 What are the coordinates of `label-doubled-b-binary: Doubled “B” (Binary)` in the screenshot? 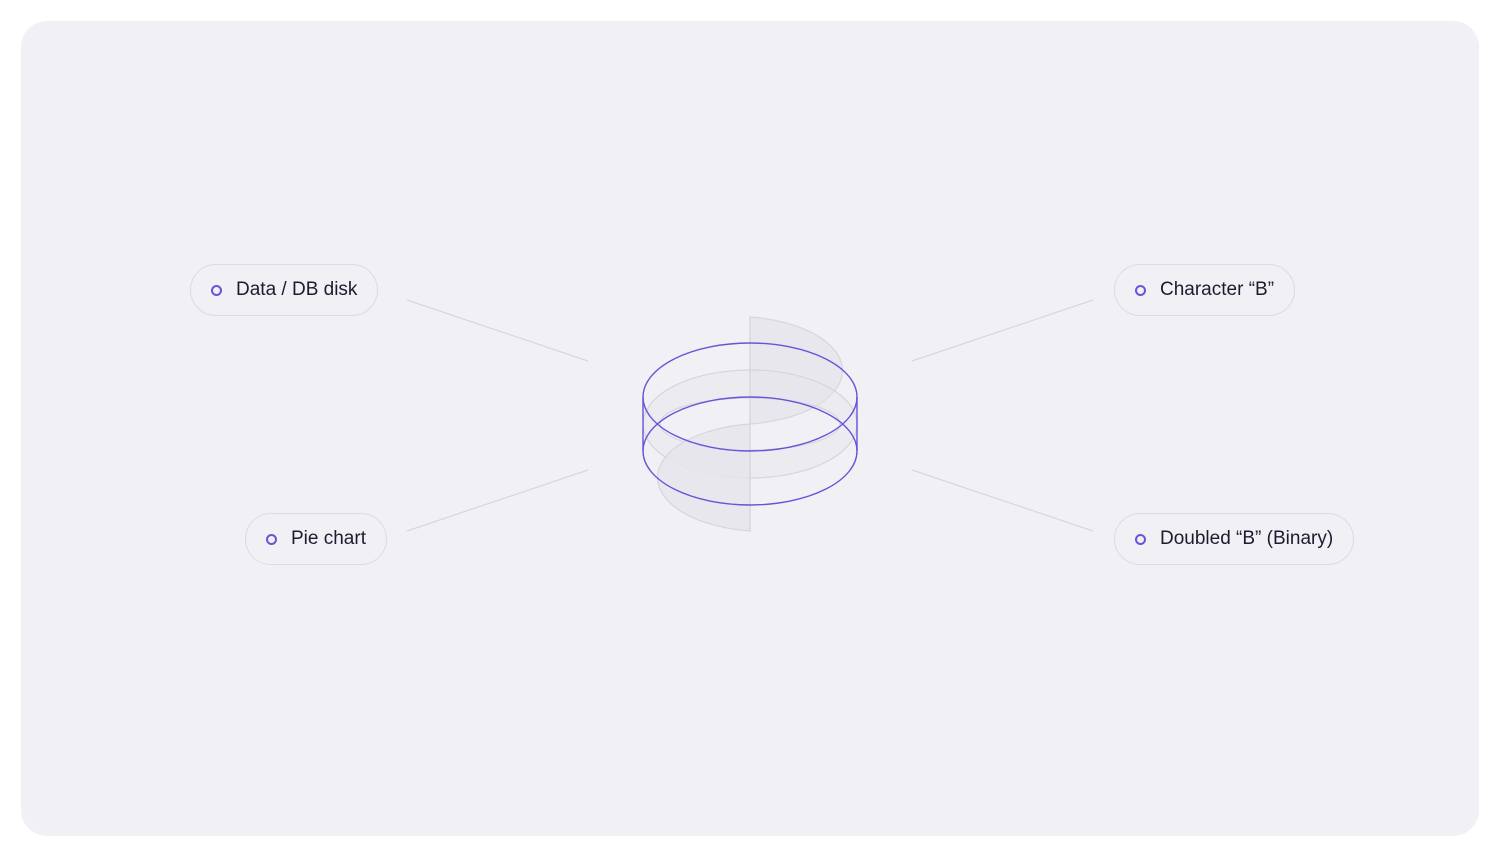 It's located at (1234, 539).